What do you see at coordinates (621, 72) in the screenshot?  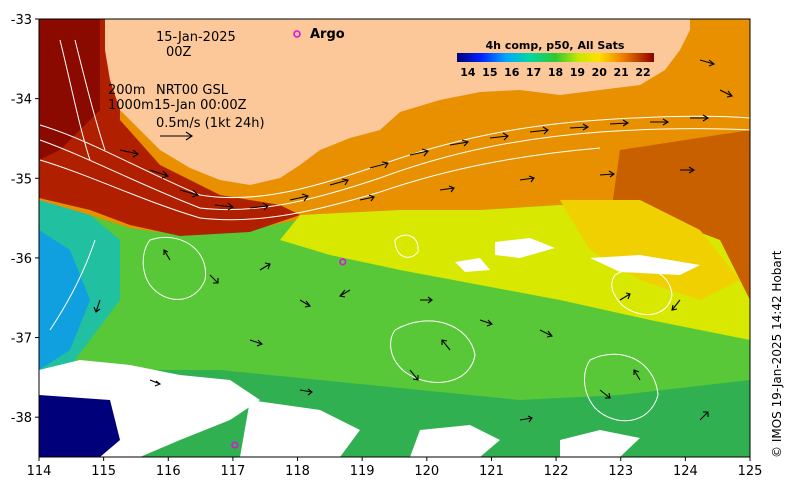 I see `colorbar-tick-label: 21` at bounding box center [621, 72].